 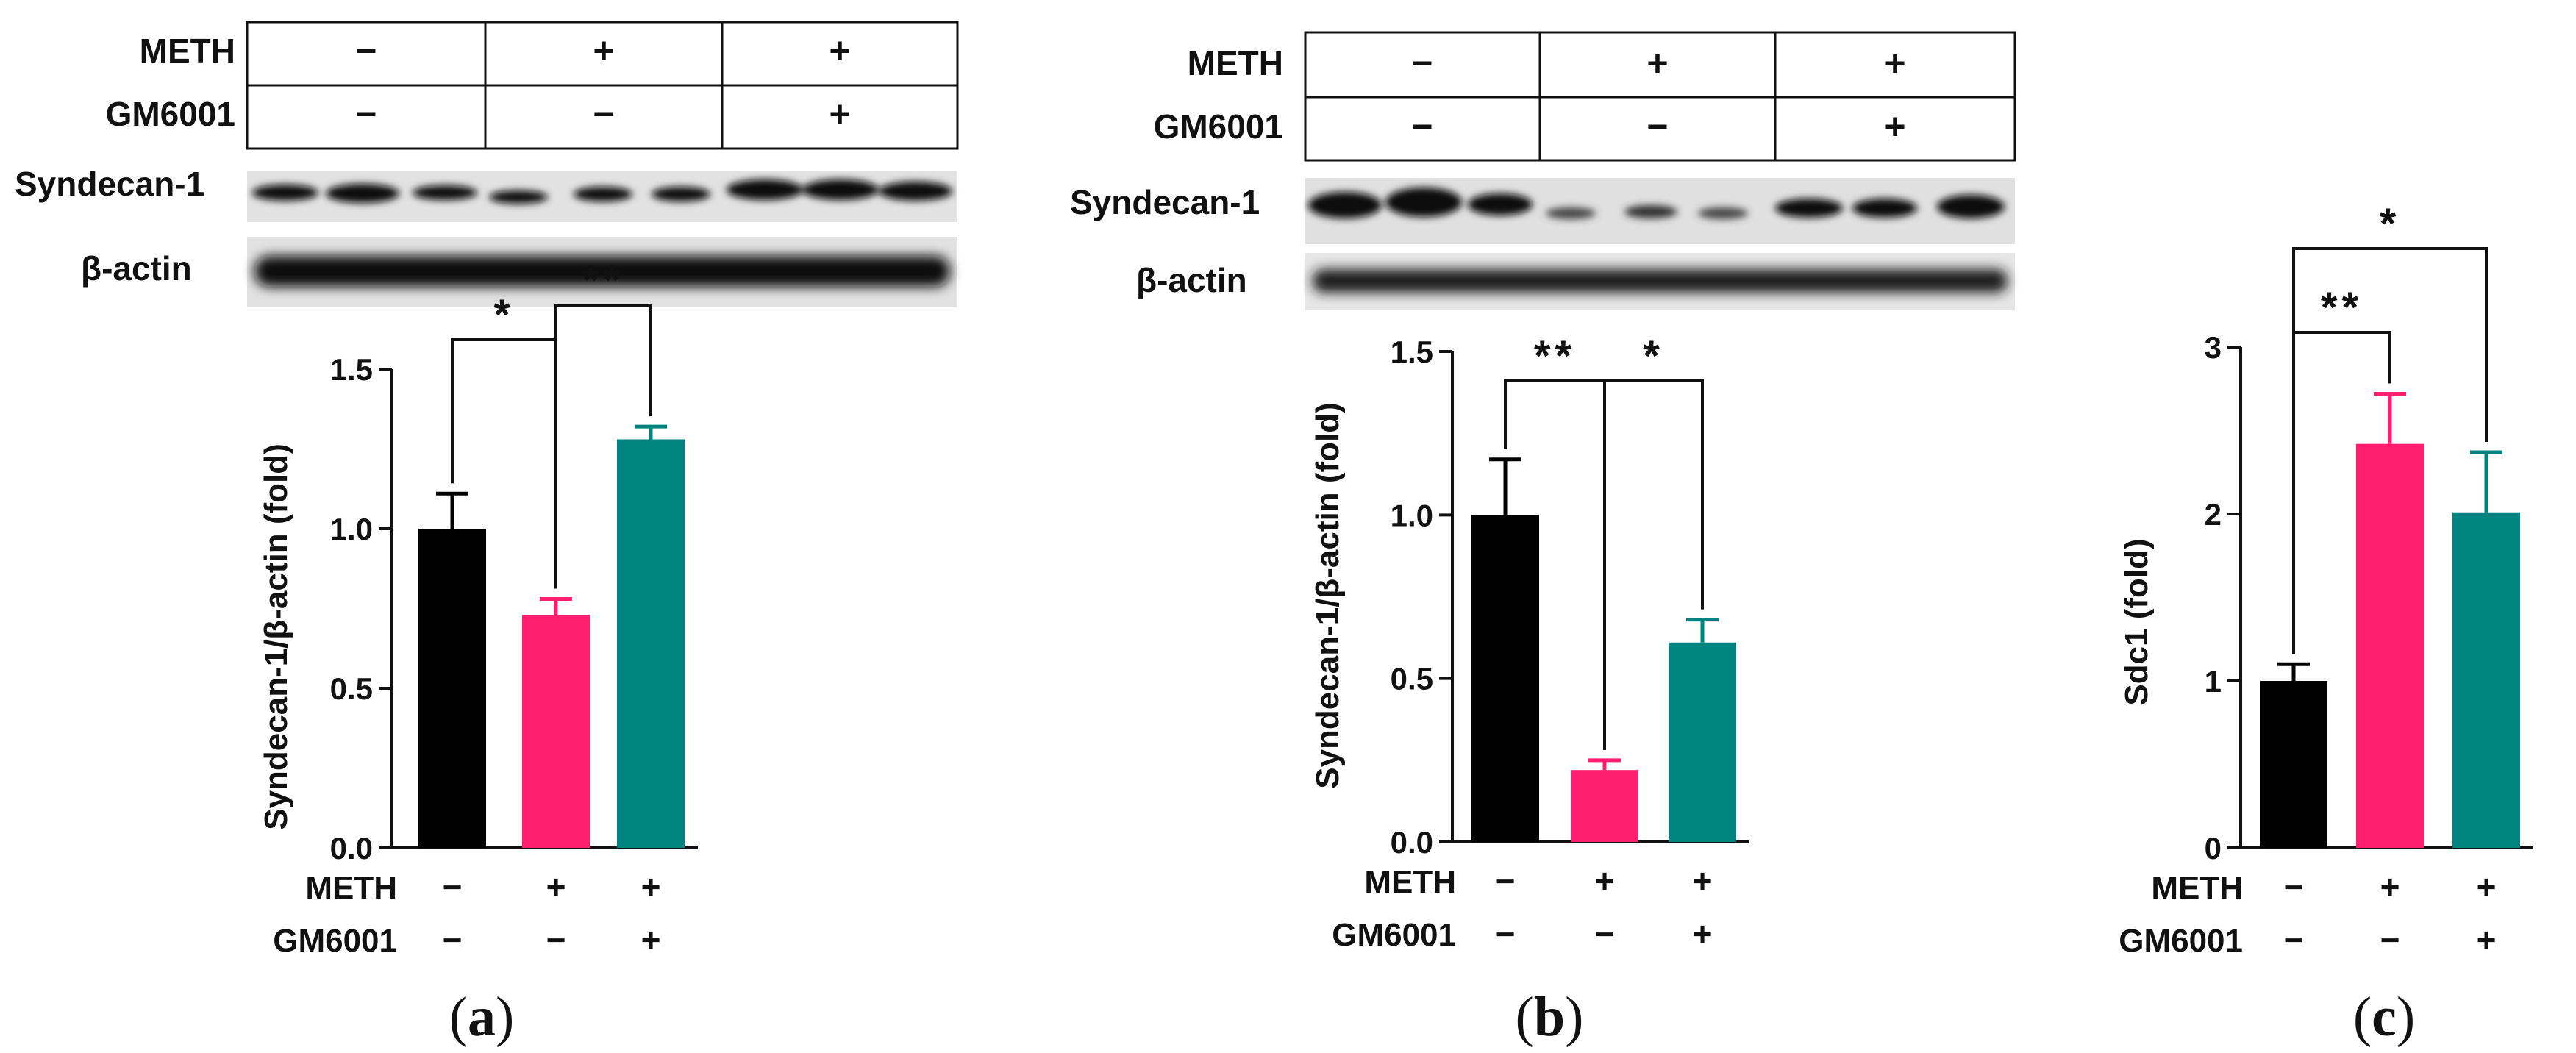 I want to click on significance-label-c-2: *, so click(x=2390, y=224).